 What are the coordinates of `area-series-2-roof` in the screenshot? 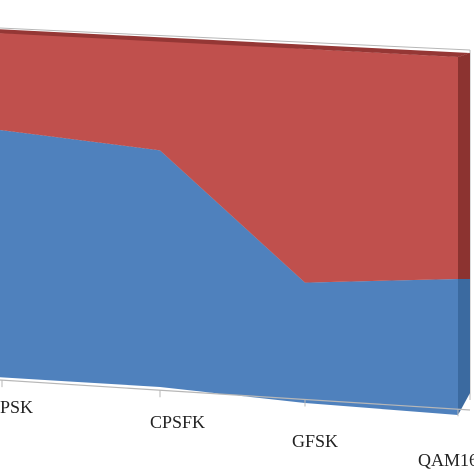 It's located at (235, 43).